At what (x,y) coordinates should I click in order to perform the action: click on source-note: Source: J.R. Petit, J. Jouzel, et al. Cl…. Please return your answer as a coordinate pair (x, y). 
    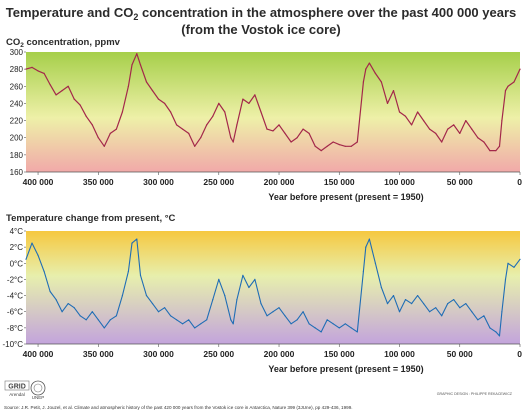
    Looking at the image, I should click on (178, 407).